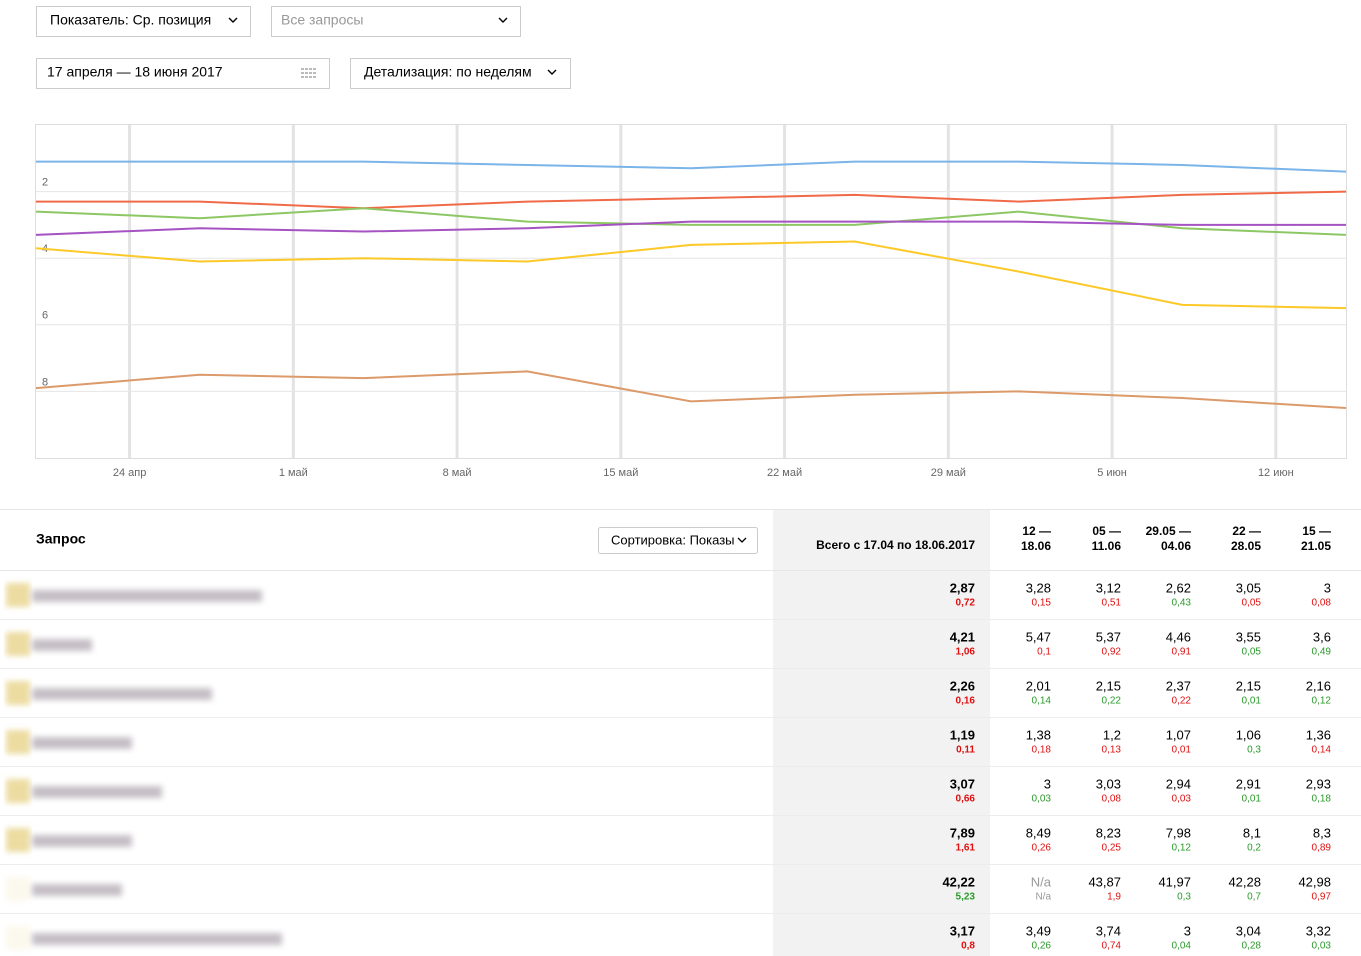 The height and width of the screenshot is (956, 1361). I want to click on cell-value: 3,03, so click(1108, 783).